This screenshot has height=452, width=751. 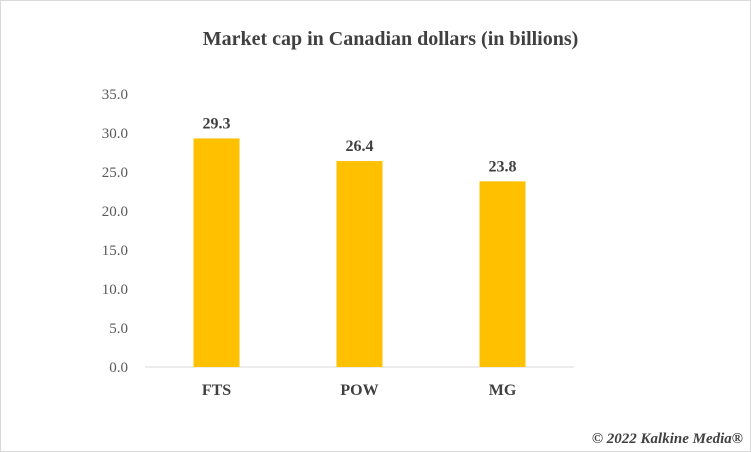 What do you see at coordinates (667, 439) in the screenshot?
I see `copyright-notice: © 2022 Kalkine Media®` at bounding box center [667, 439].